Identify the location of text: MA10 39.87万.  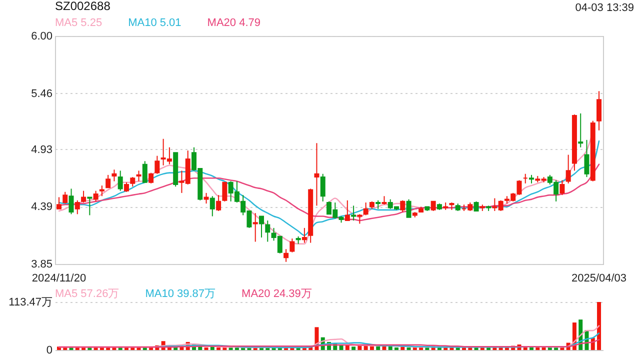
(180, 294).